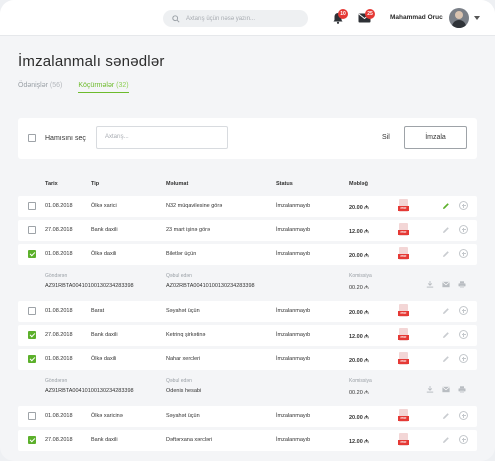  What do you see at coordinates (181, 254) in the screenshot?
I see `row-info: Biletlər üçün` at bounding box center [181, 254].